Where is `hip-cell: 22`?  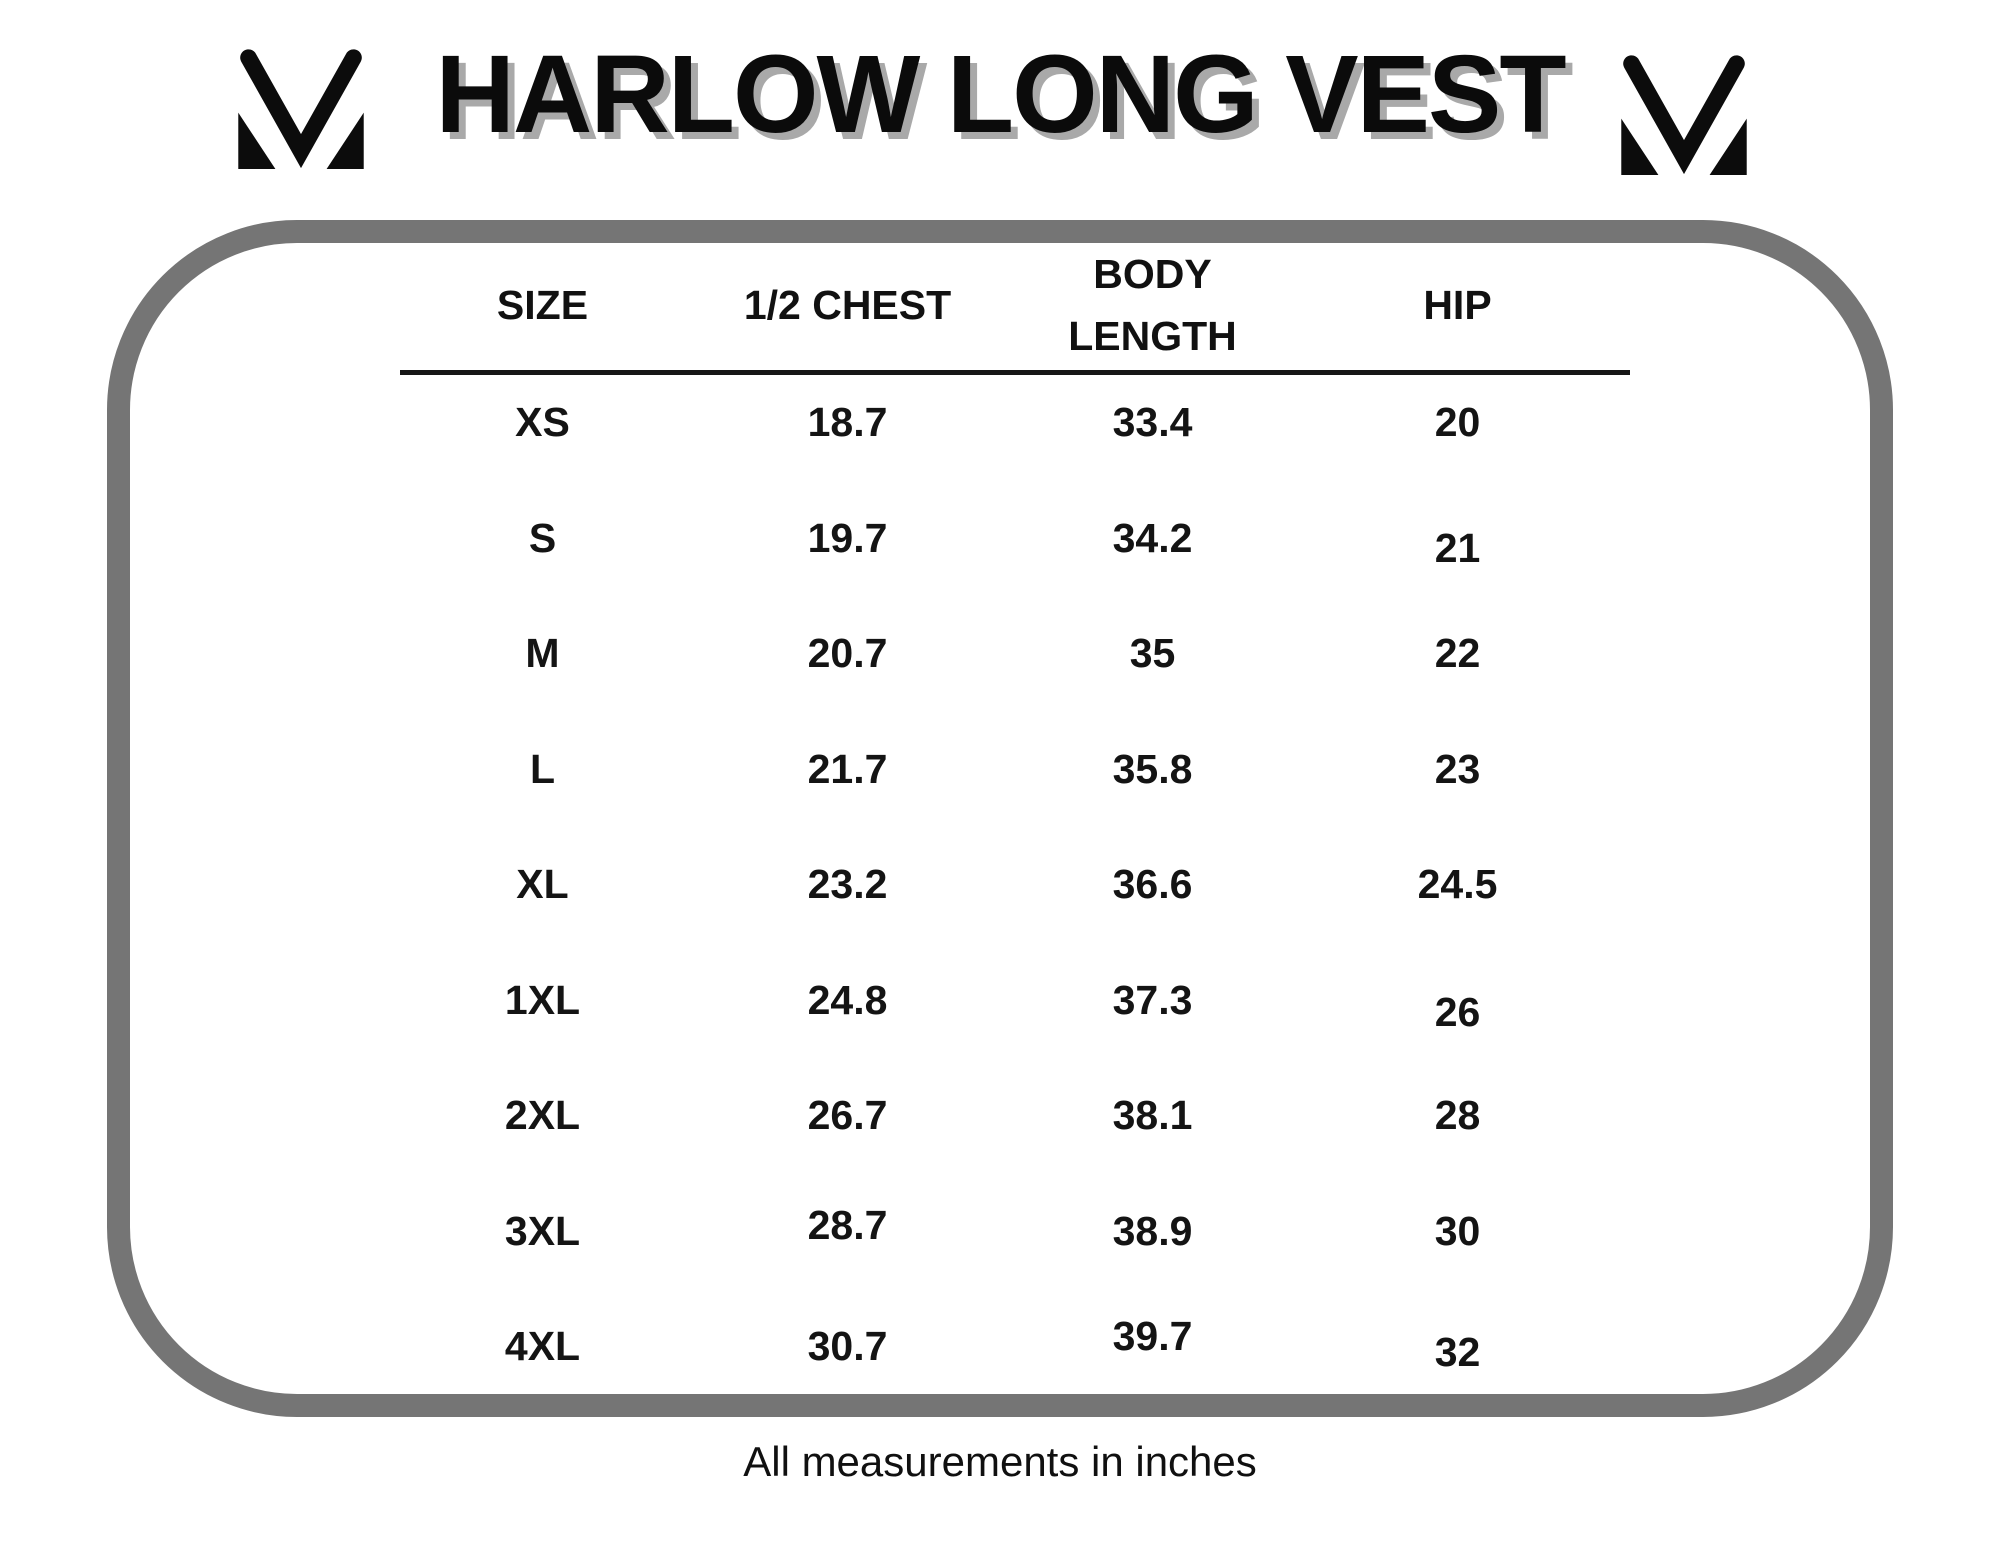 hip-cell: 22 is located at coordinates (1457, 653).